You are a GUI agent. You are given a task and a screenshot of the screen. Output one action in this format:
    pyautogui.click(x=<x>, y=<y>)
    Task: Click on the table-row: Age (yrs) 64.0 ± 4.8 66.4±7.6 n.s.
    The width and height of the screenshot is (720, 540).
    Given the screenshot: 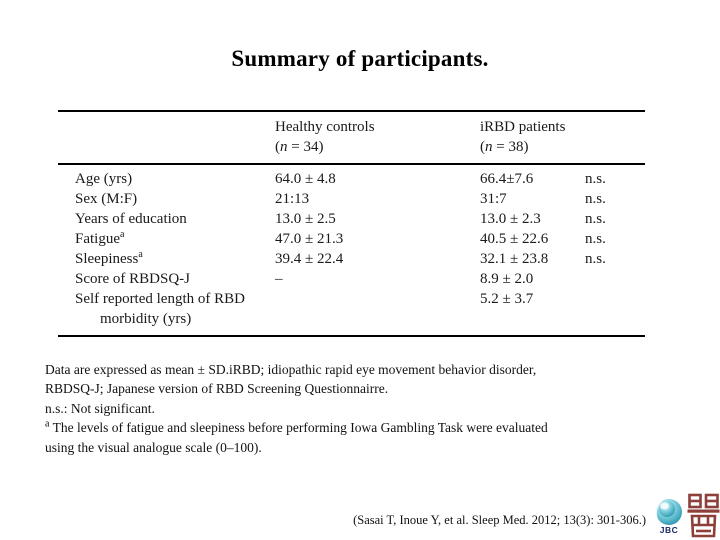 What is the action you would take?
    pyautogui.click(x=340, y=179)
    